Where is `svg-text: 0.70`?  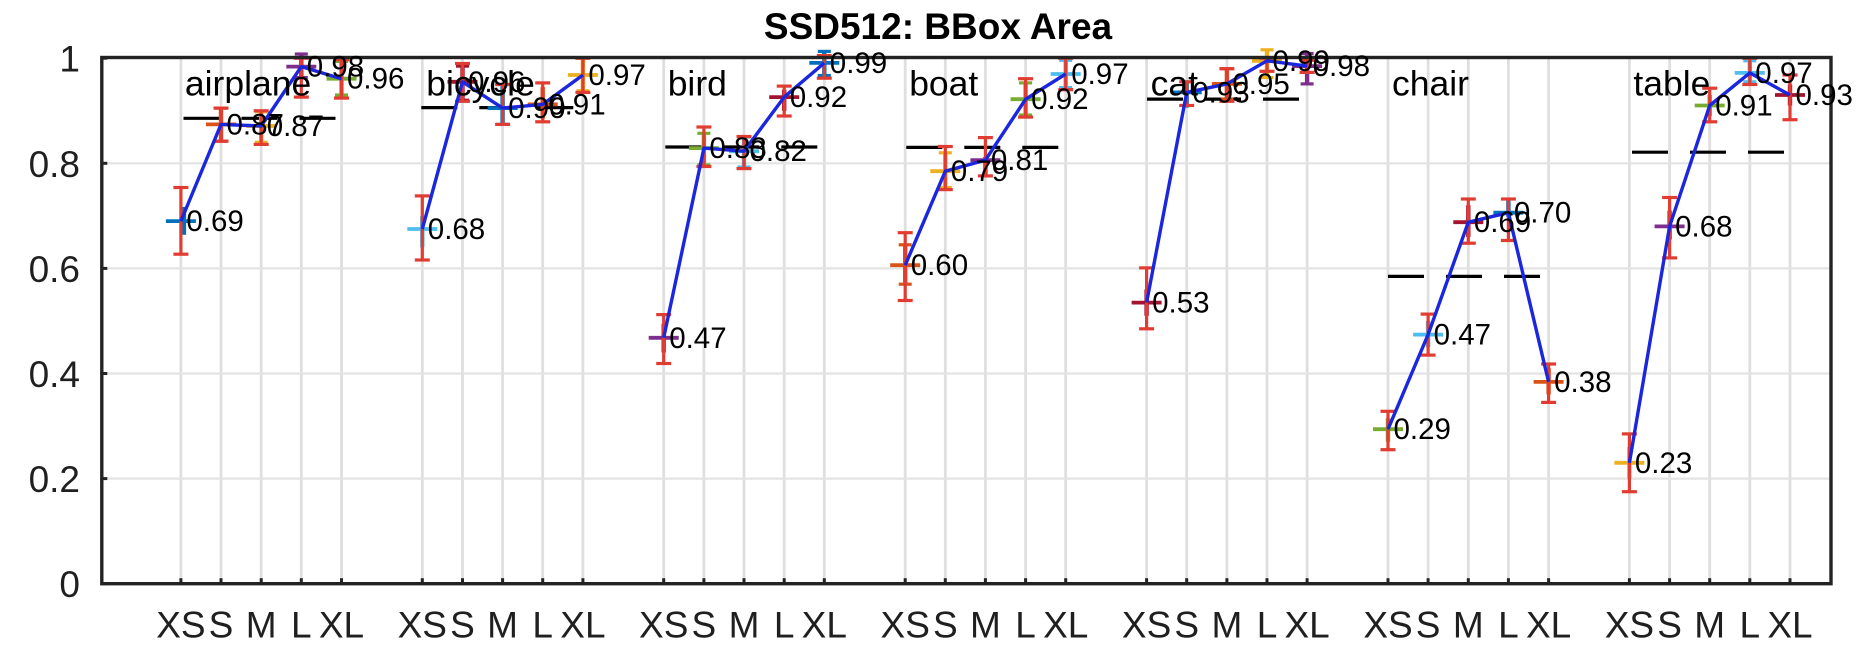
svg-text: 0.70 is located at coordinates (1542, 213).